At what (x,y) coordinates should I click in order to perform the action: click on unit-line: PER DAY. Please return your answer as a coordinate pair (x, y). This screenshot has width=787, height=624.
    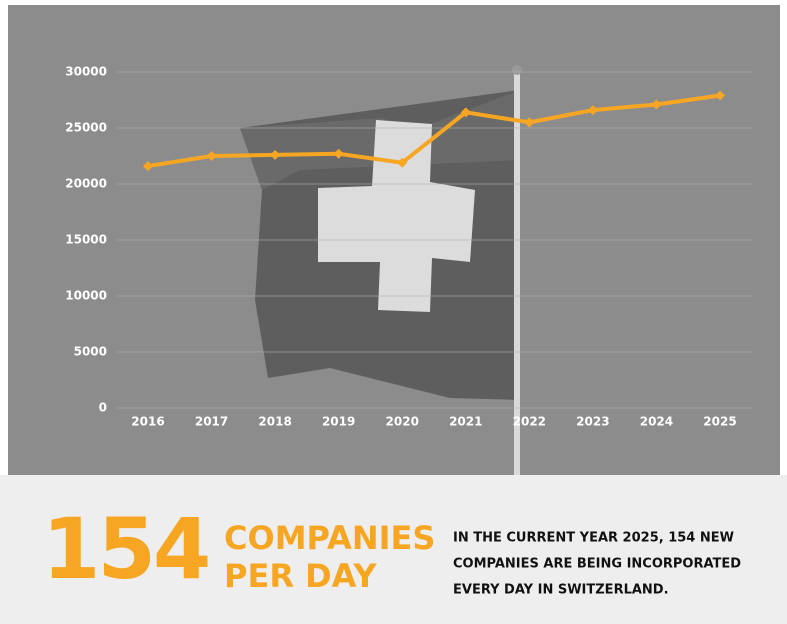
    Looking at the image, I should click on (300, 576).